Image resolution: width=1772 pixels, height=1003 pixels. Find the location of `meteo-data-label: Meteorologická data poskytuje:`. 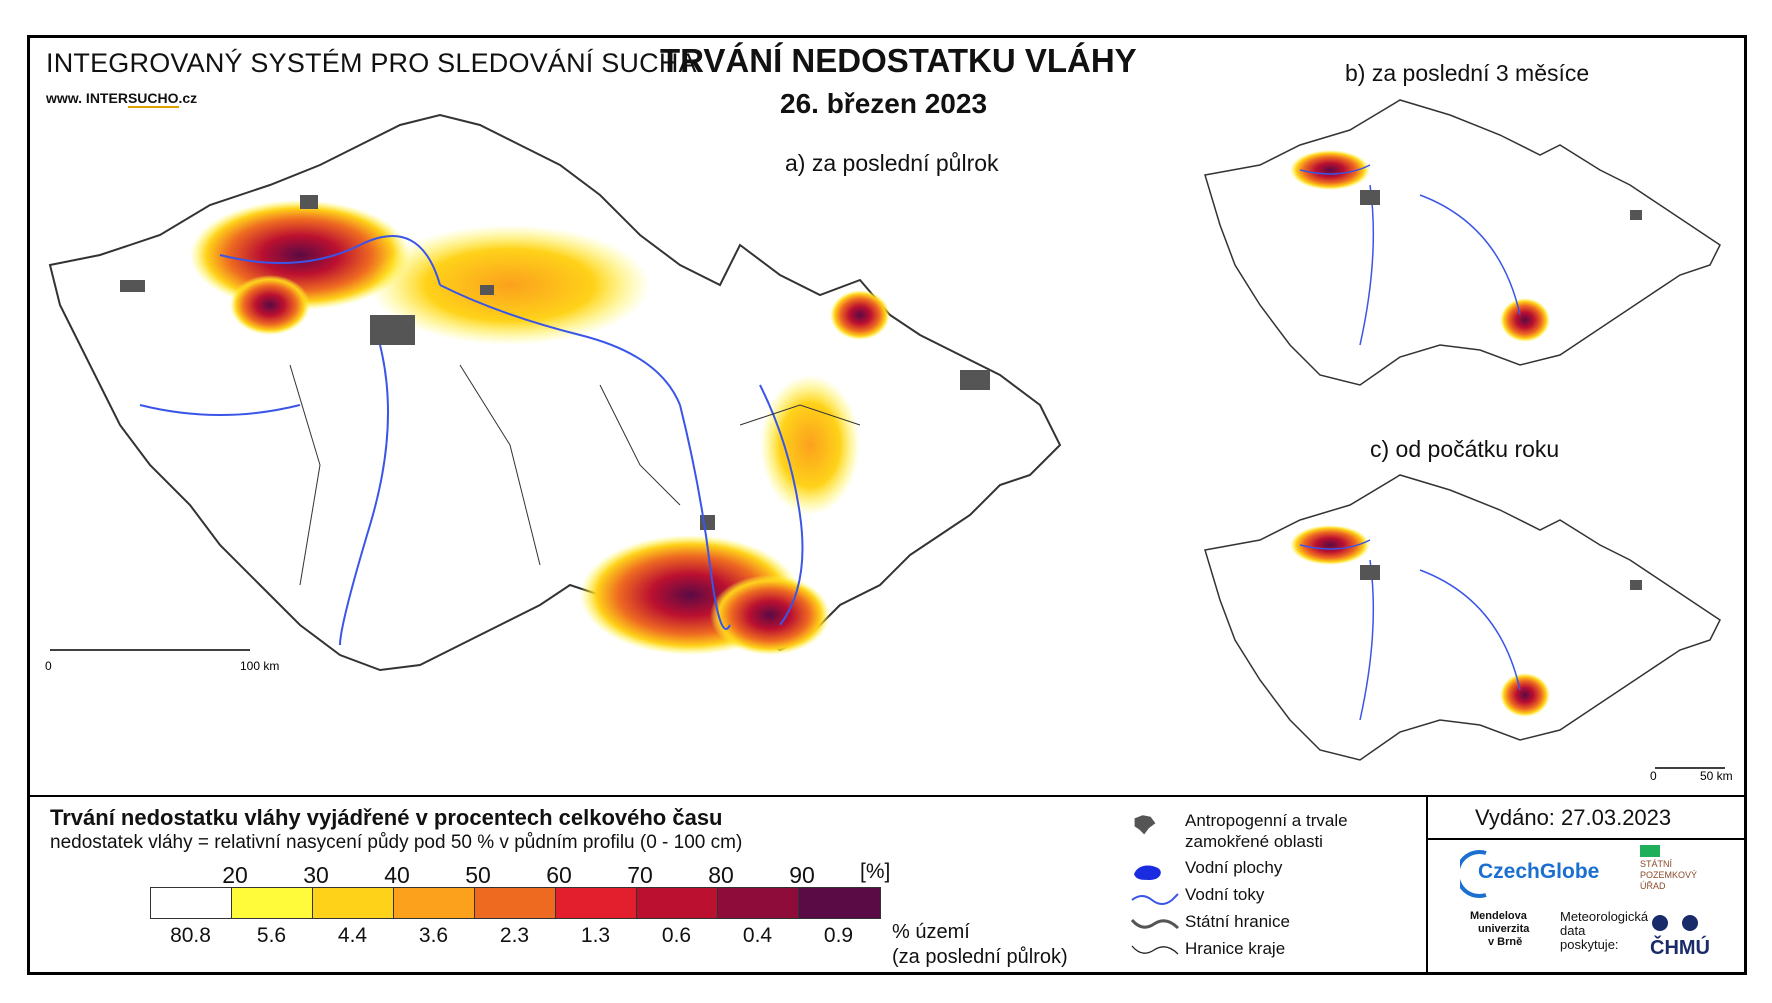

meteo-data-label: Meteorologická data poskytuje: is located at coordinates (1604, 931).